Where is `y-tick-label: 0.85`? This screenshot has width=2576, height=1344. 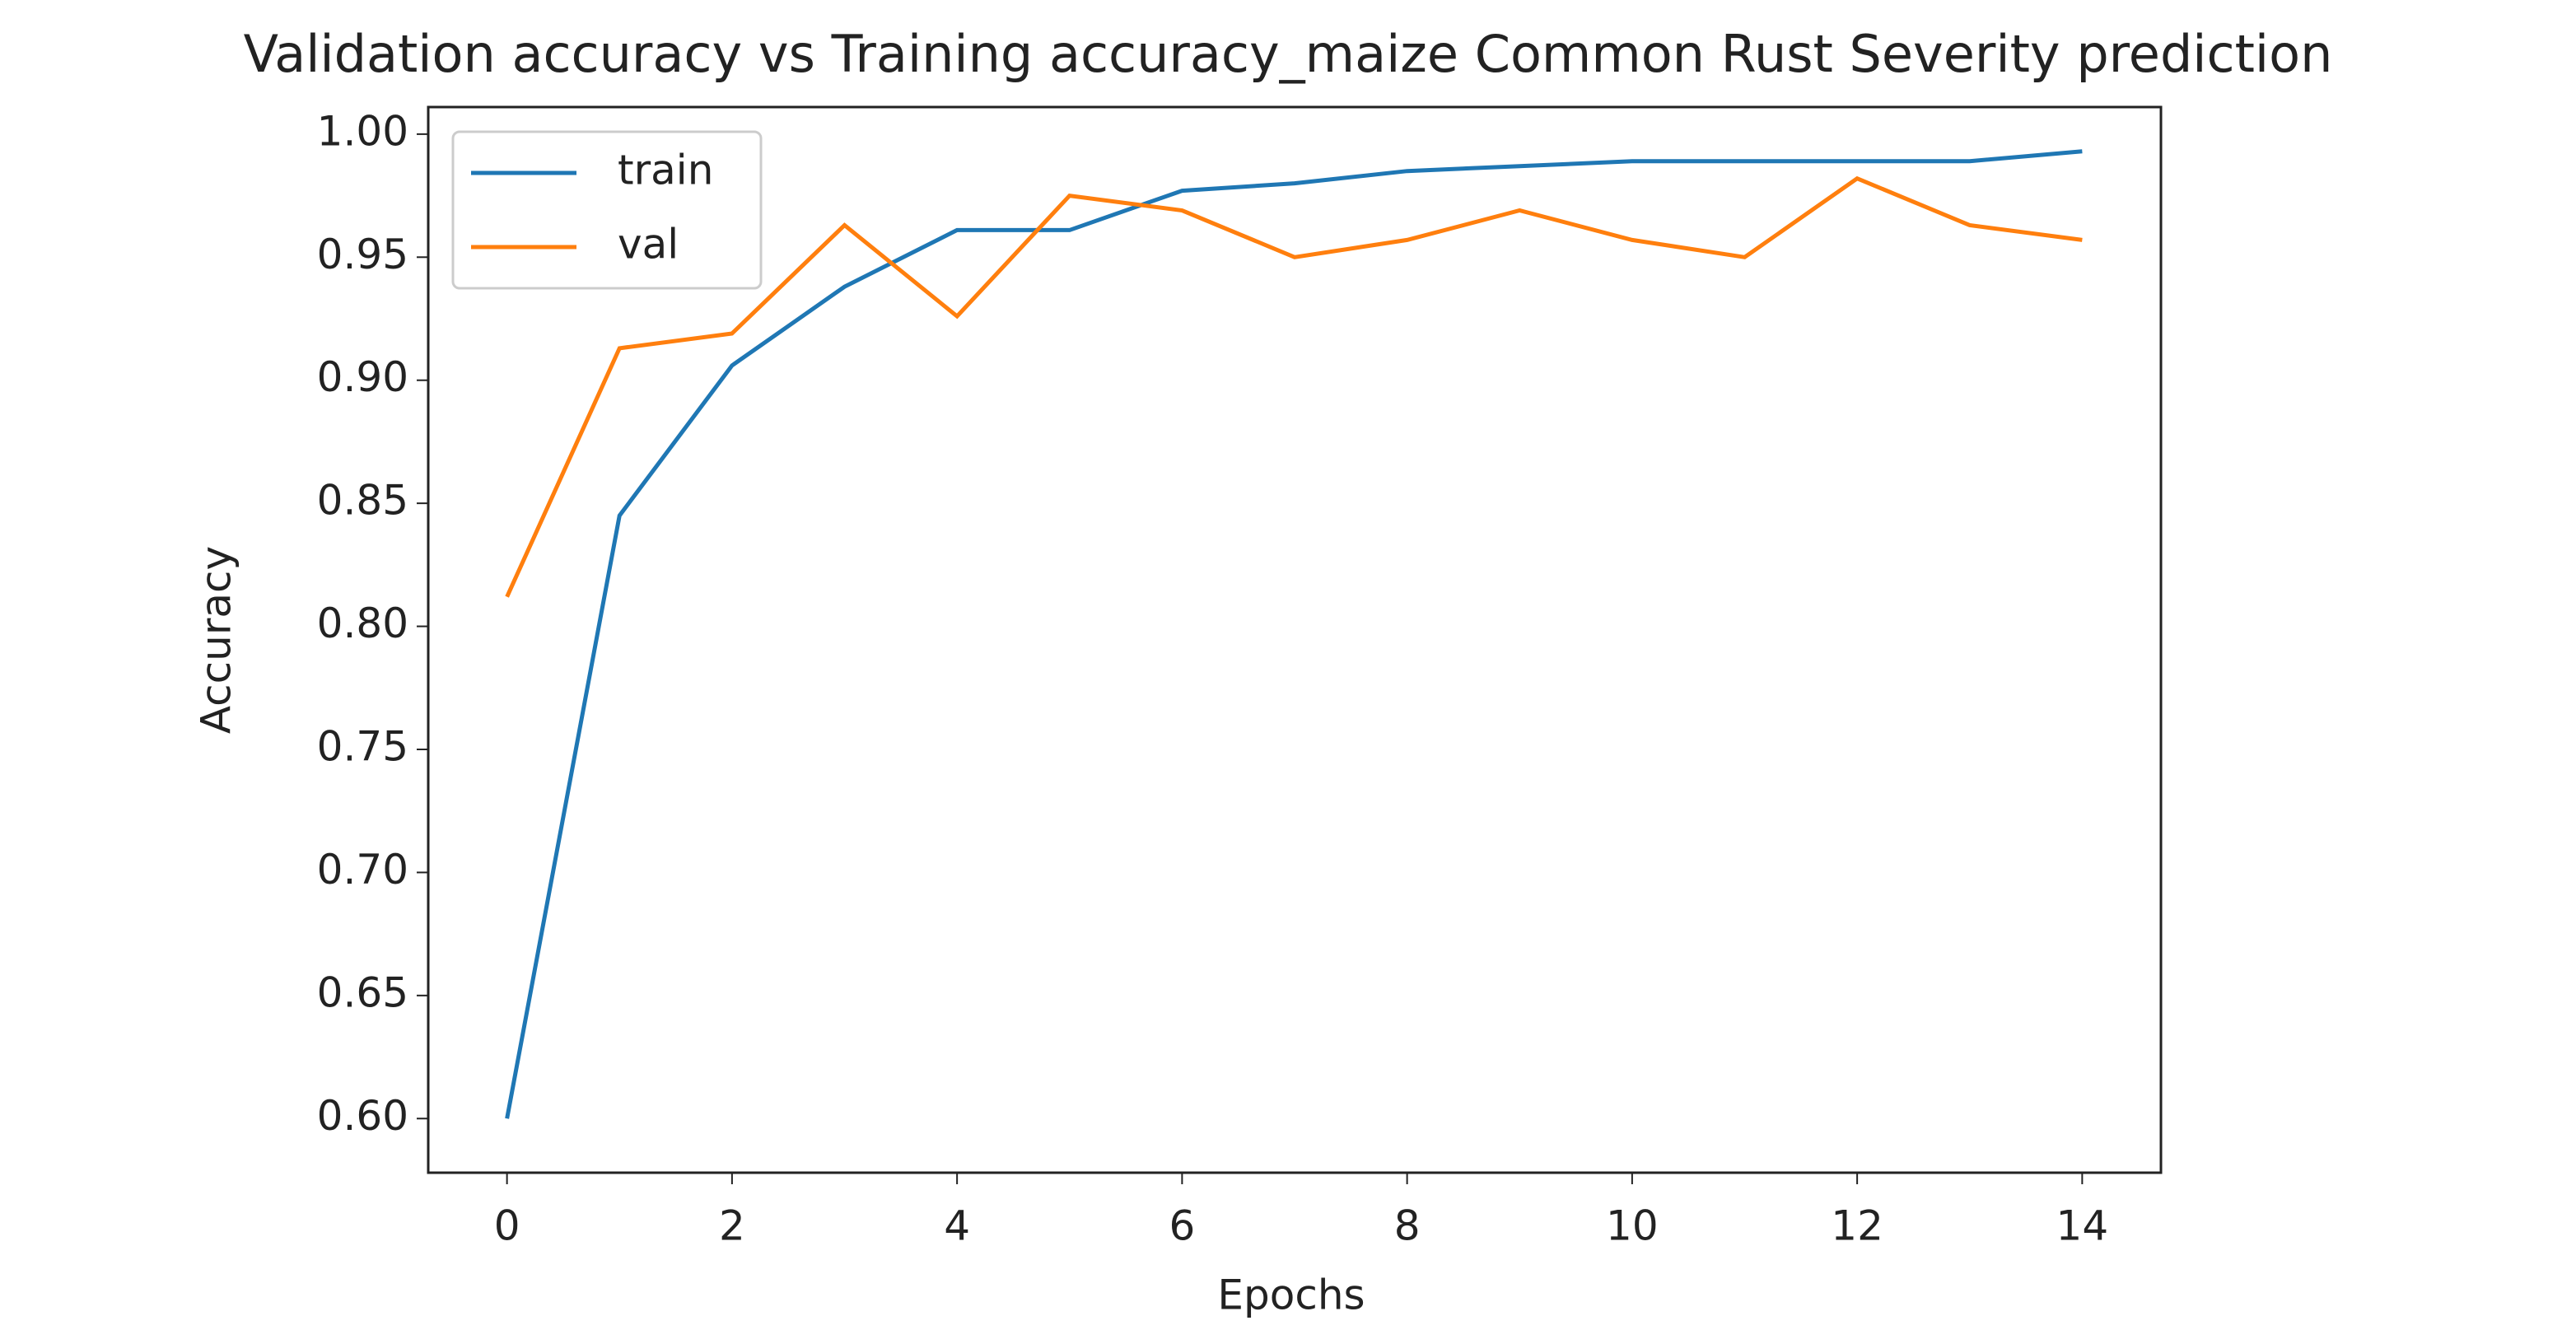 y-tick-label: 0.85 is located at coordinates (362, 501).